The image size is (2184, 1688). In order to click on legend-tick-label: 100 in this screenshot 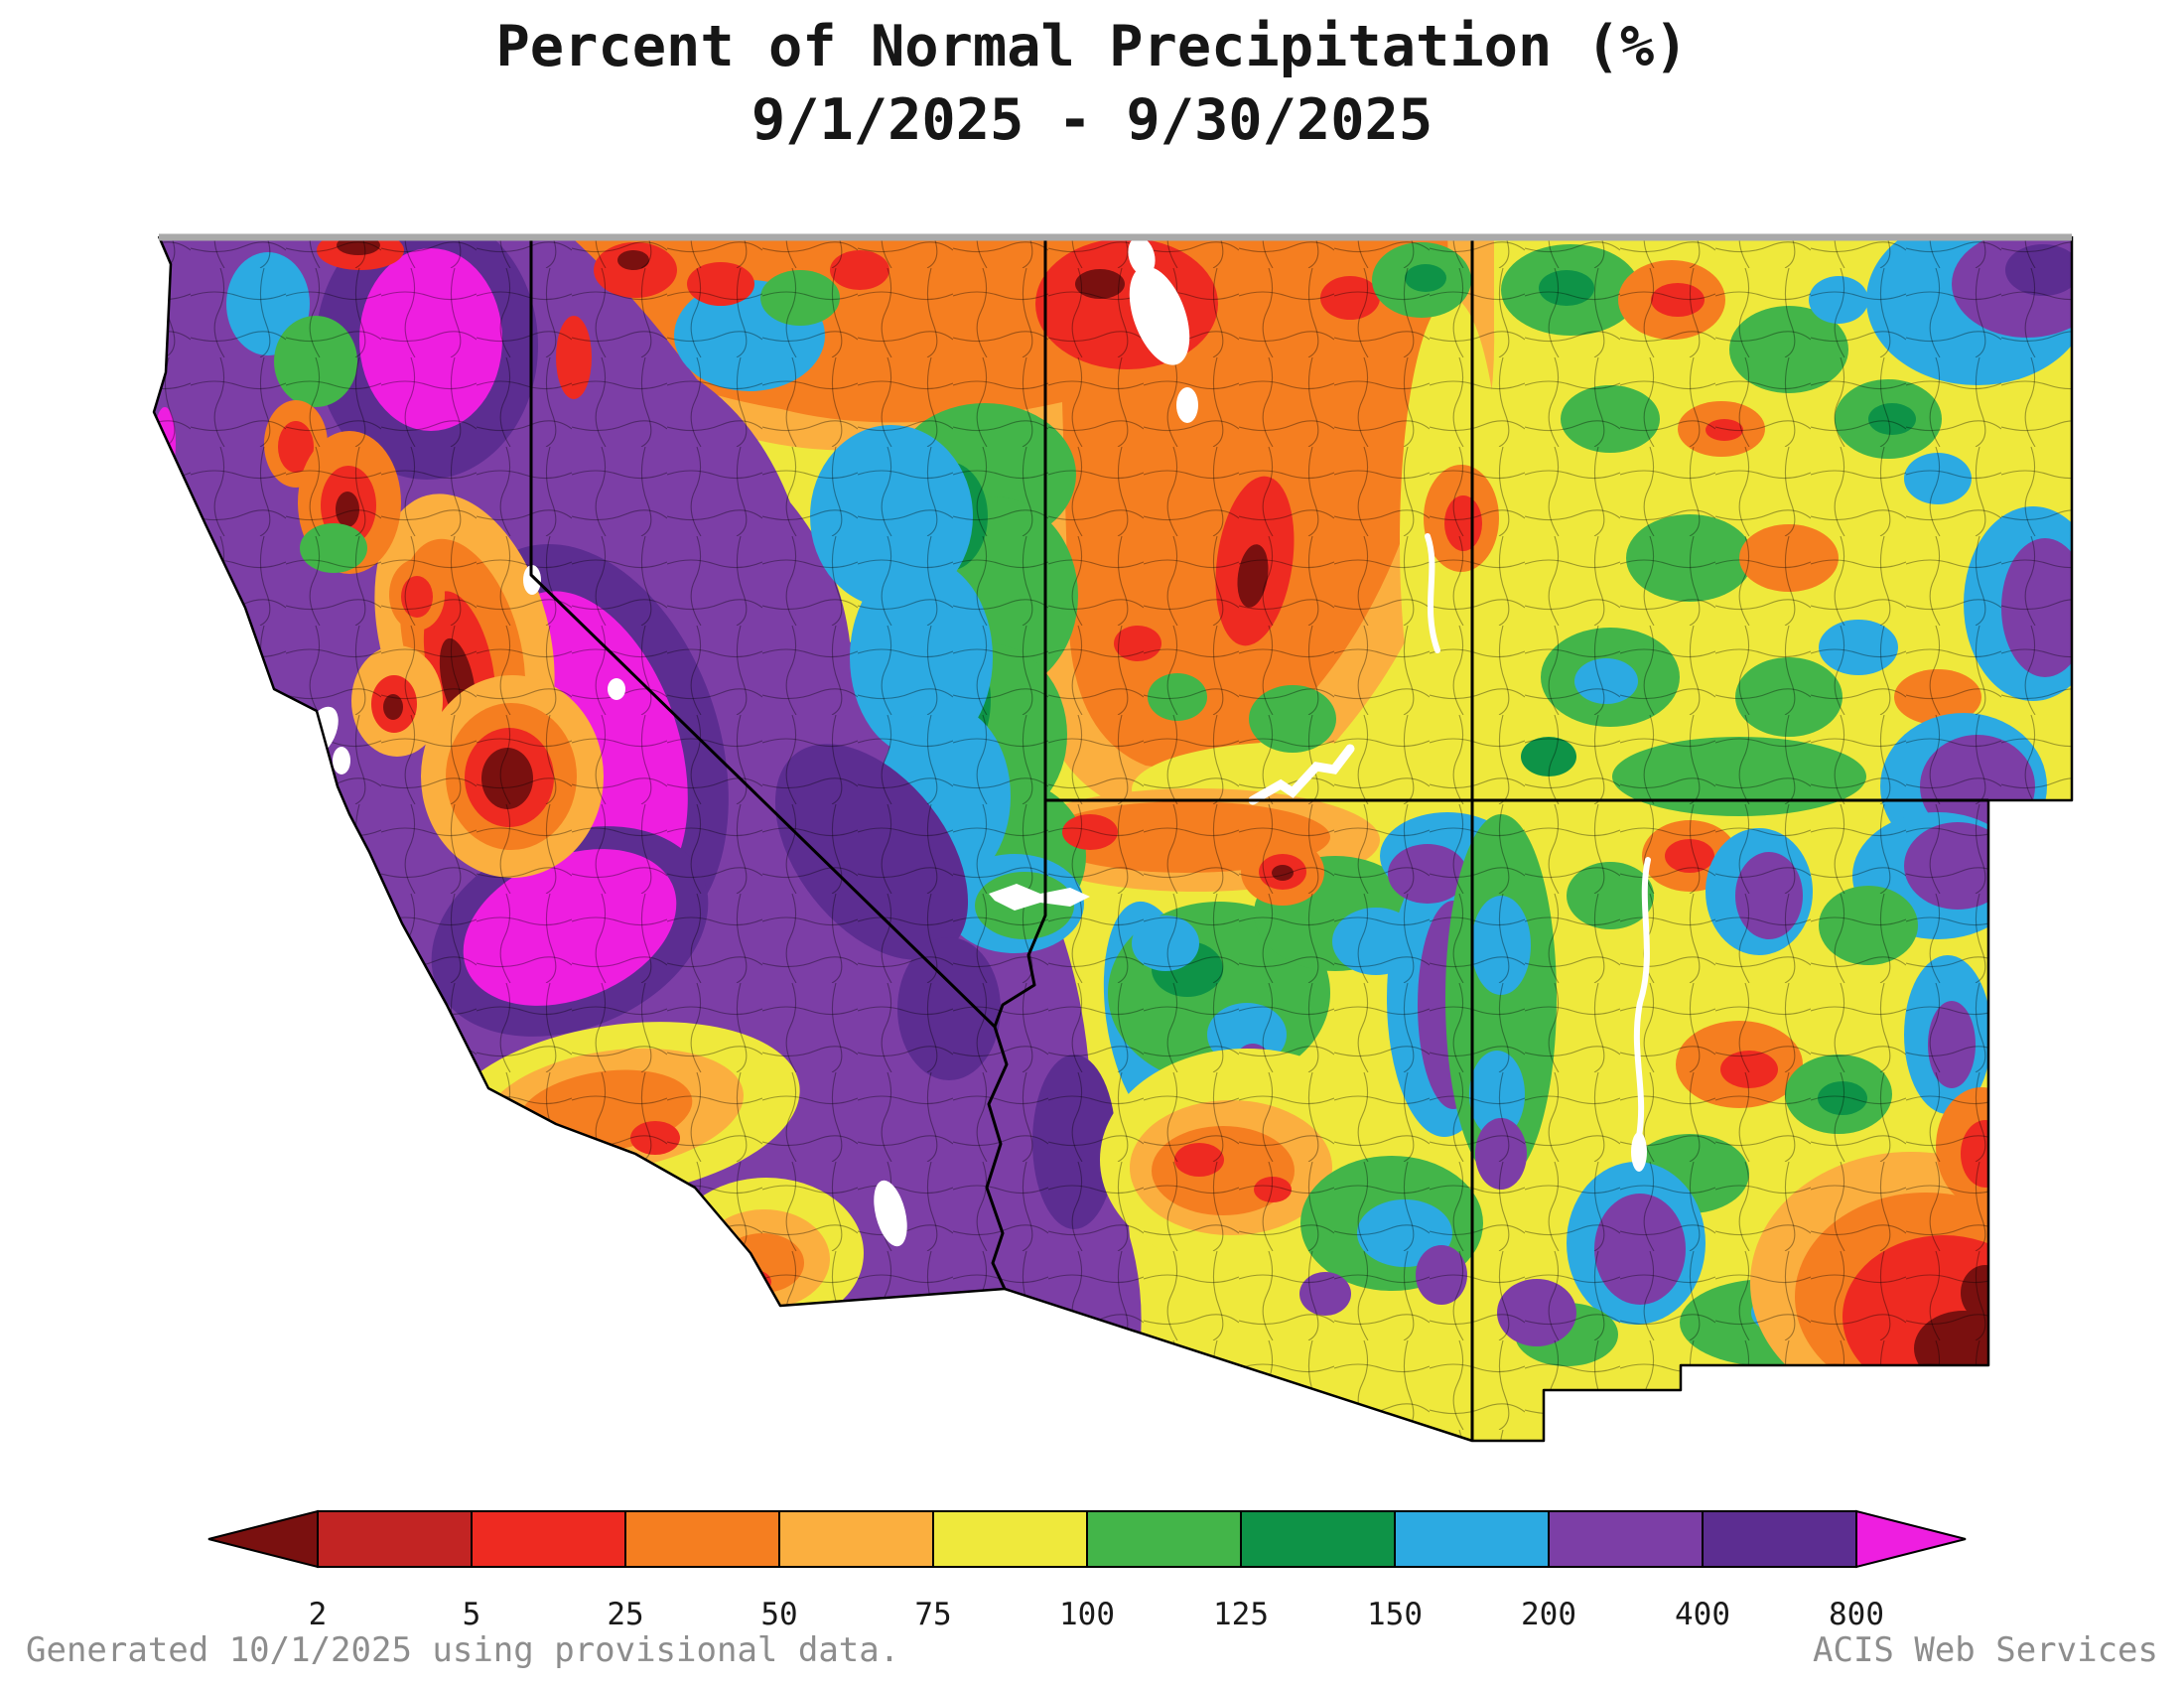, I will do `click(1087, 1614)`.